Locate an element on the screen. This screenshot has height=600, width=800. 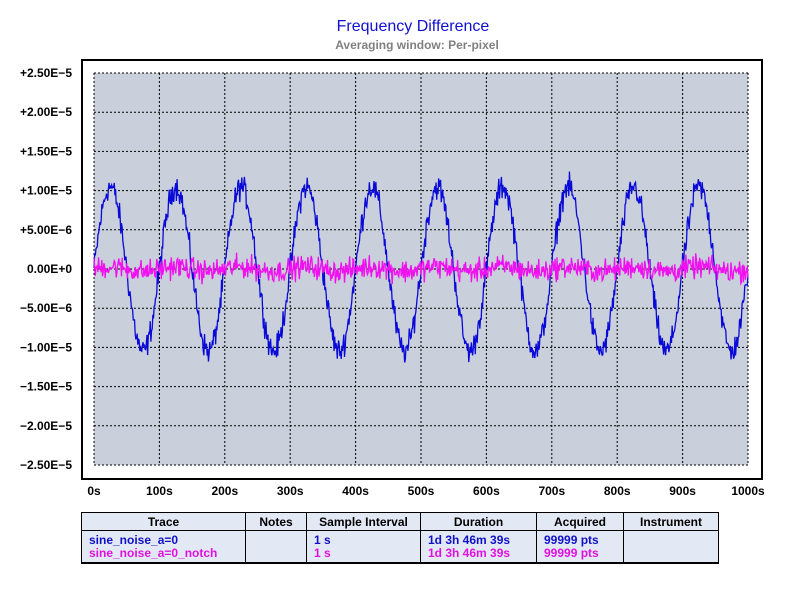
col-header-trace: Trace is located at coordinates (163, 521).